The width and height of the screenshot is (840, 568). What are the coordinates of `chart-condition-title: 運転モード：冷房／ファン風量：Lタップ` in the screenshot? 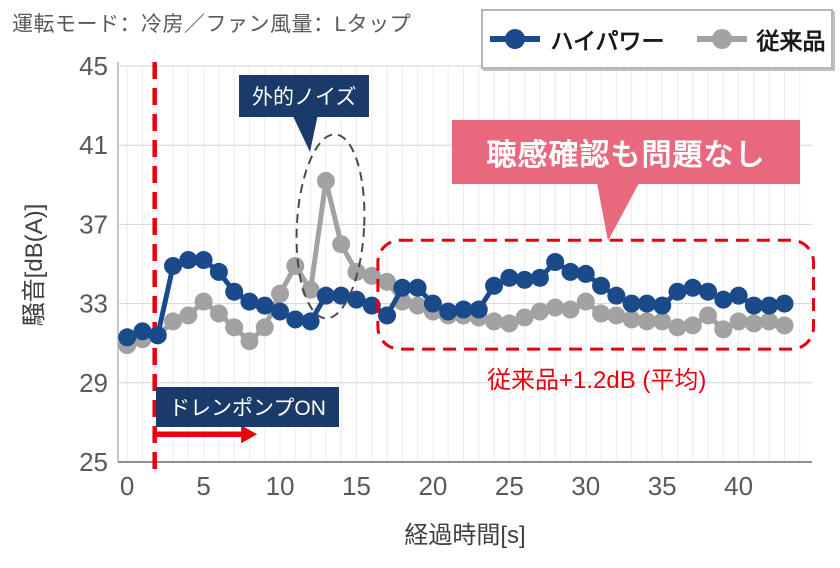 It's located at (212, 24).